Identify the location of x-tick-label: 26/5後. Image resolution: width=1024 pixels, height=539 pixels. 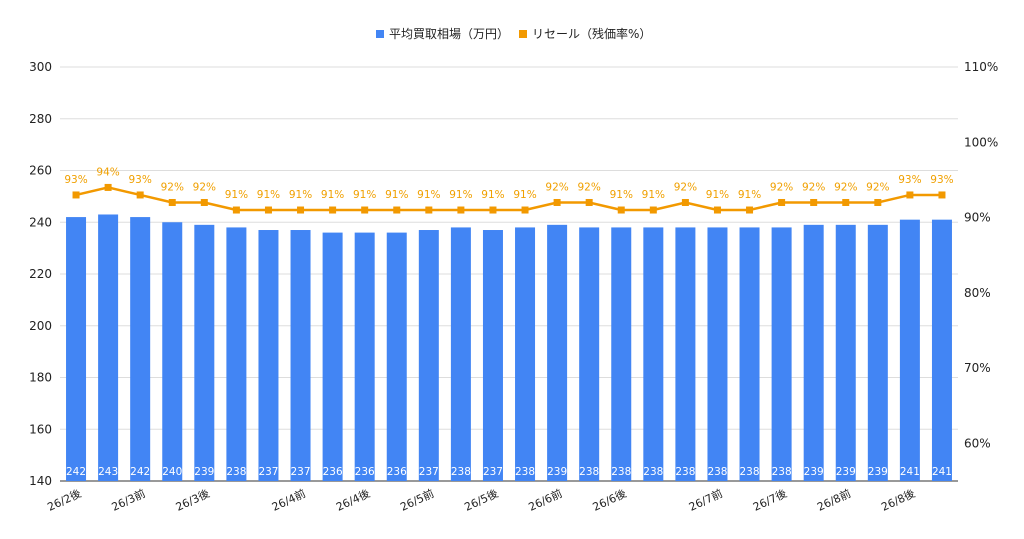
(481, 500).